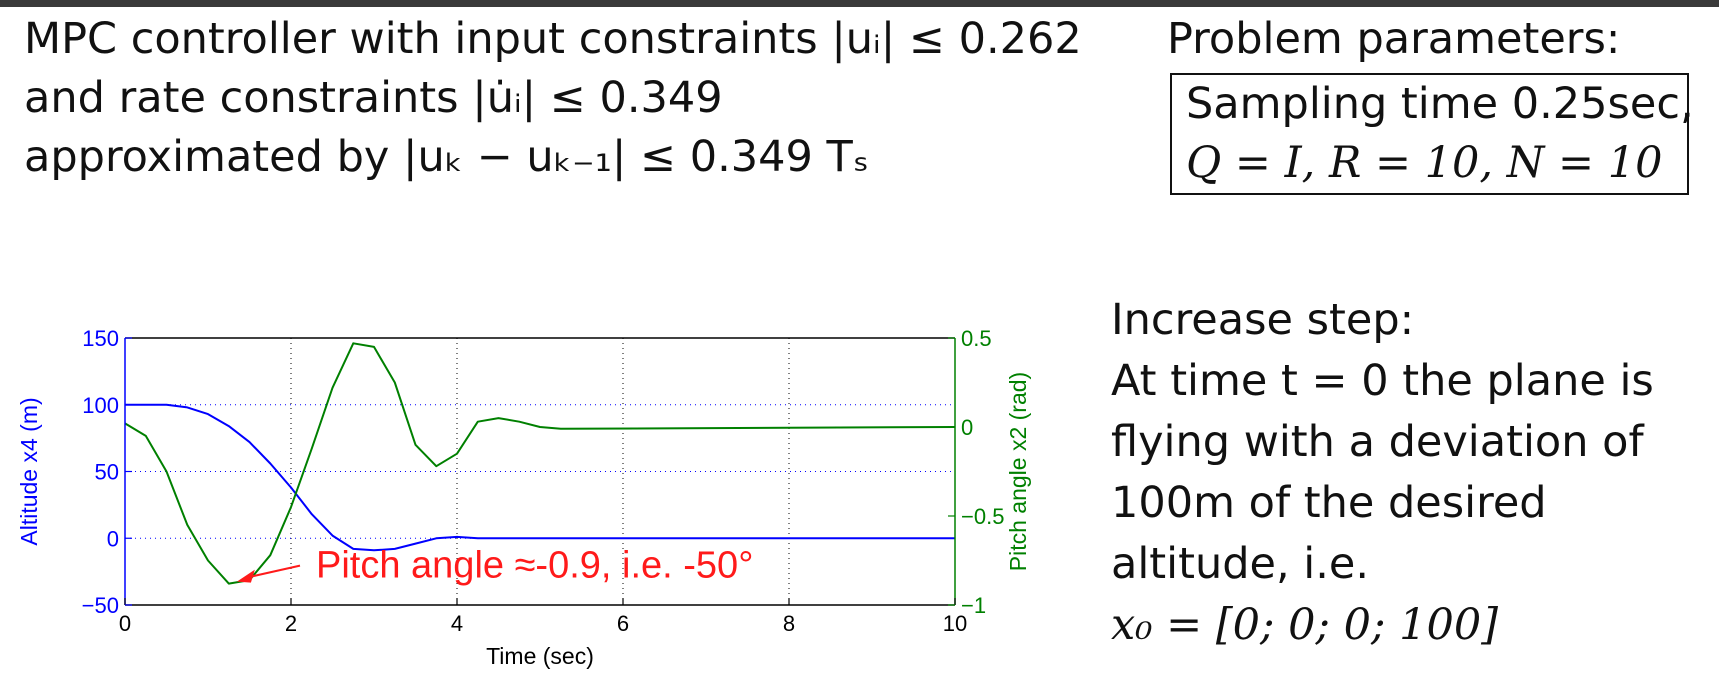 The height and width of the screenshot is (695, 1719). What do you see at coordinates (976, 338) in the screenshot?
I see `y-right-tick-label: 0.5` at bounding box center [976, 338].